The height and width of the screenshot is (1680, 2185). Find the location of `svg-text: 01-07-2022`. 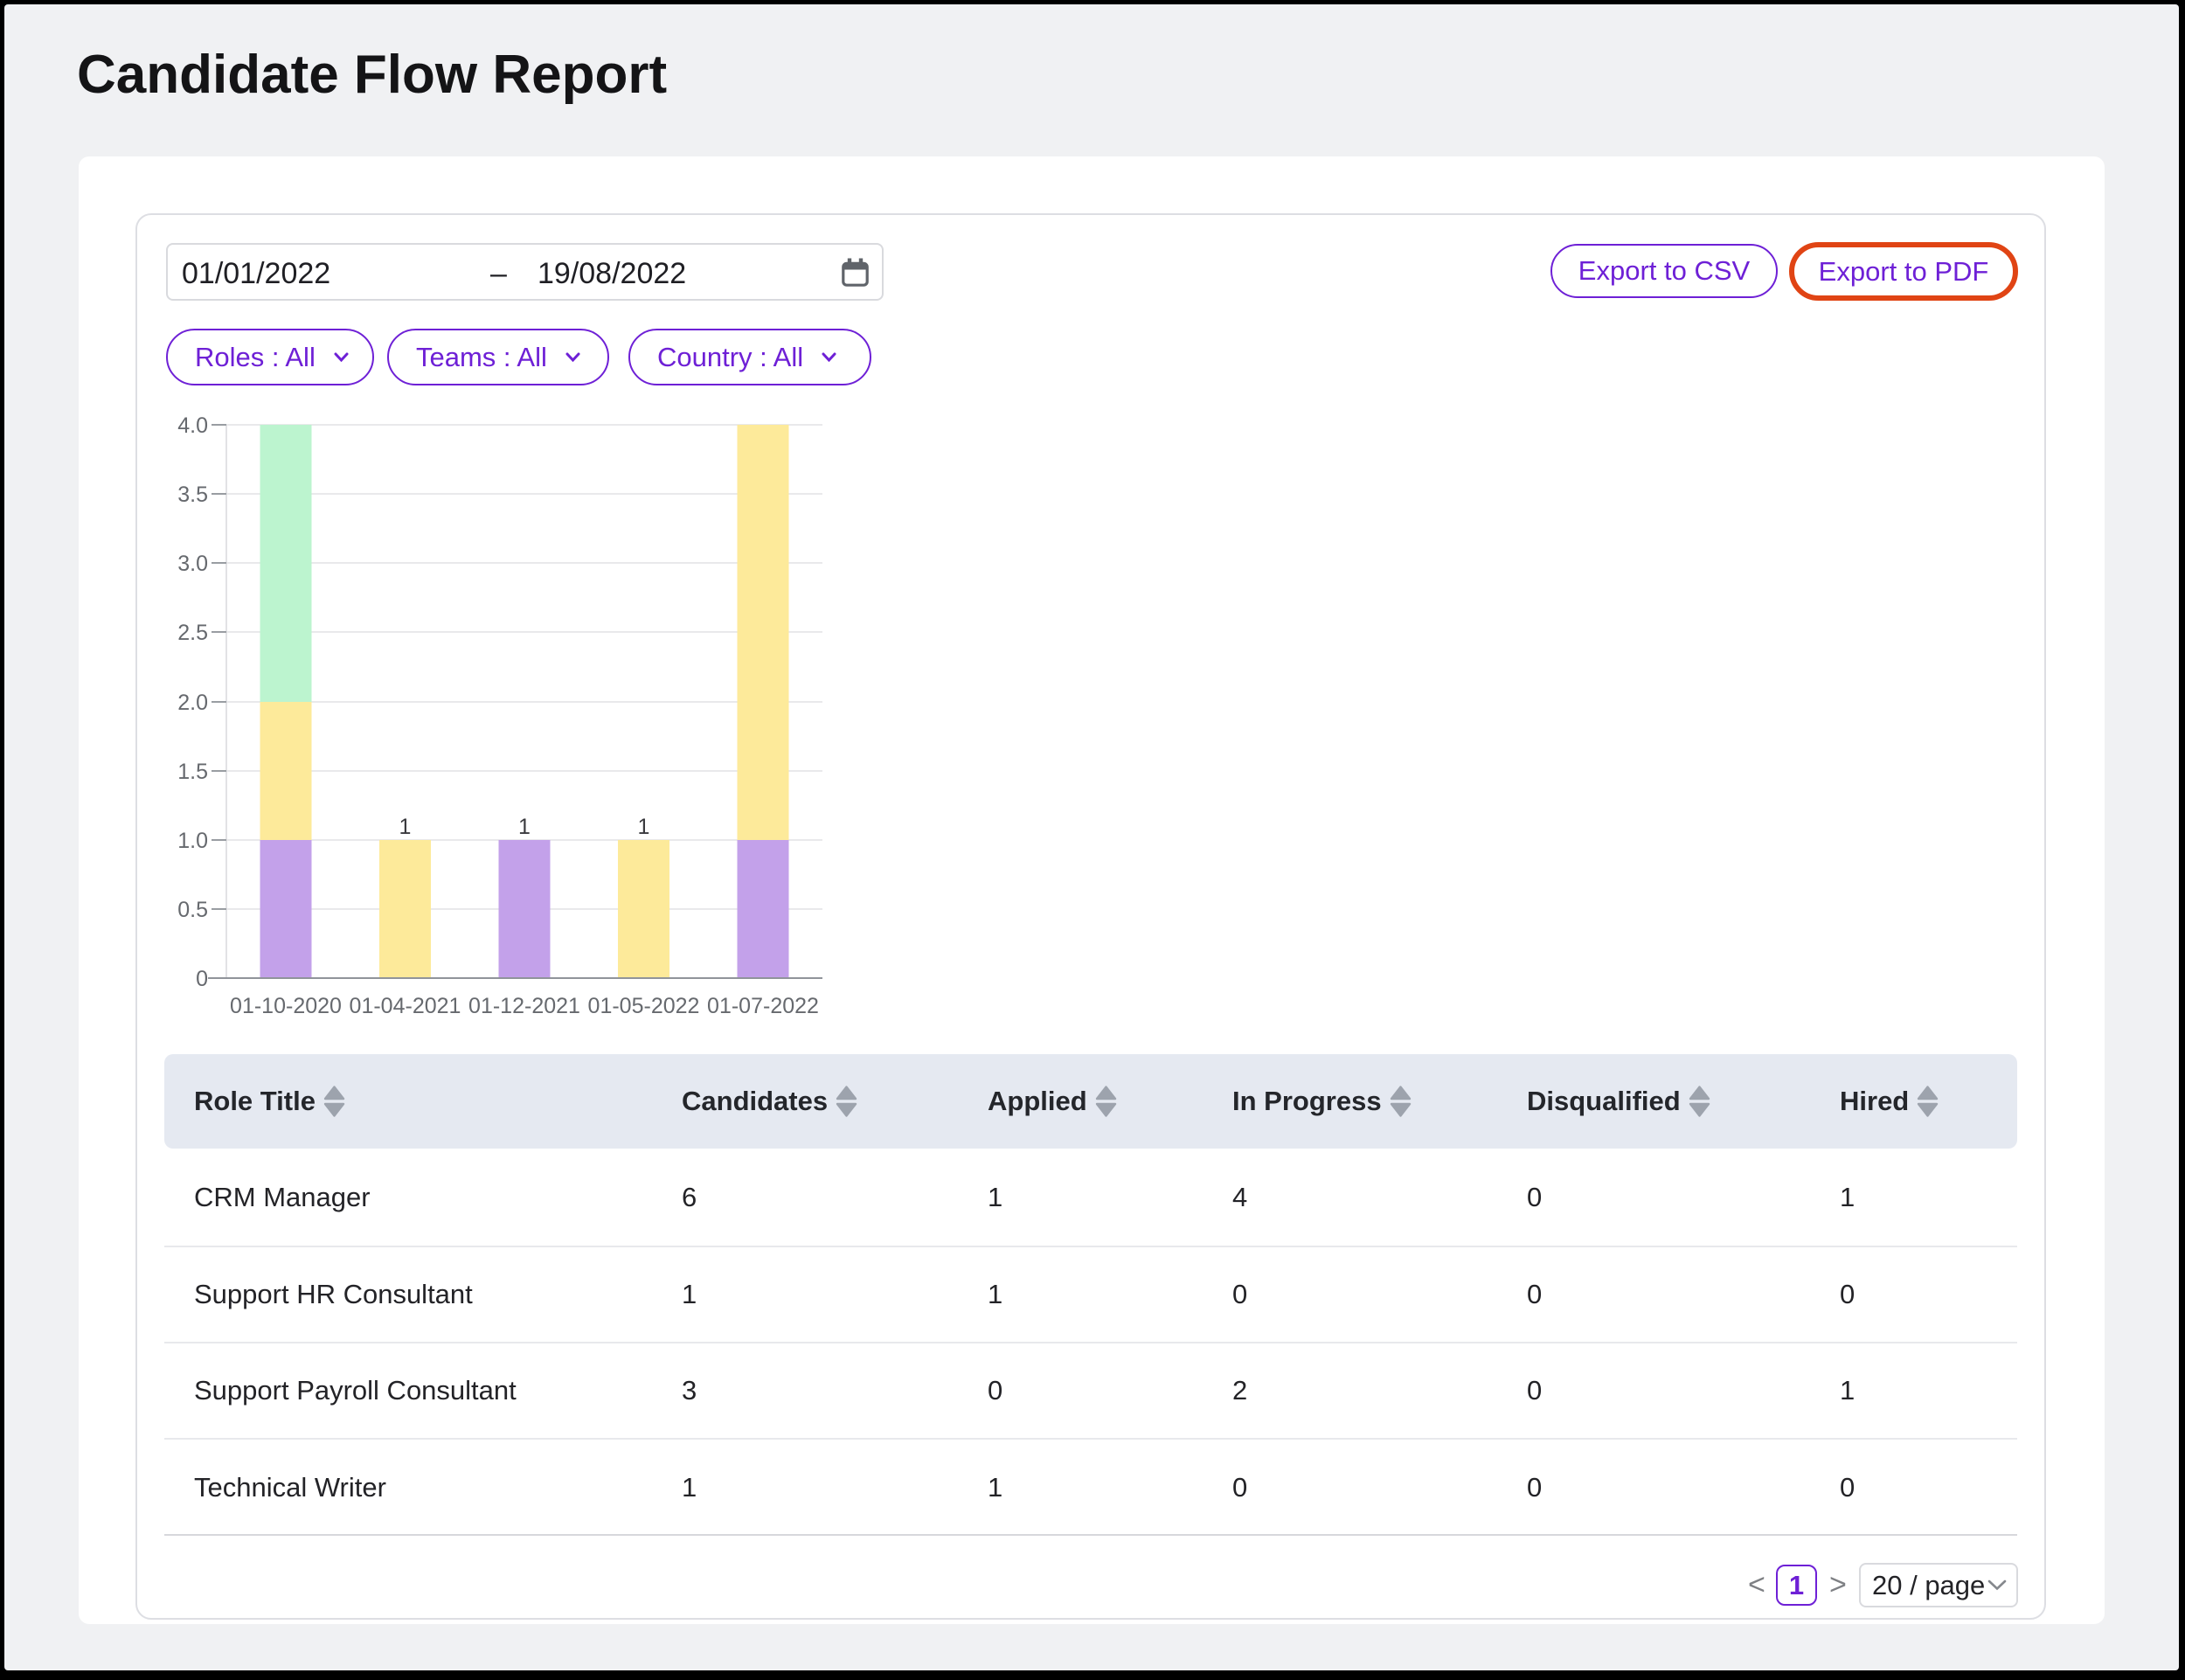

svg-text: 01-07-2022 is located at coordinates (763, 1006).